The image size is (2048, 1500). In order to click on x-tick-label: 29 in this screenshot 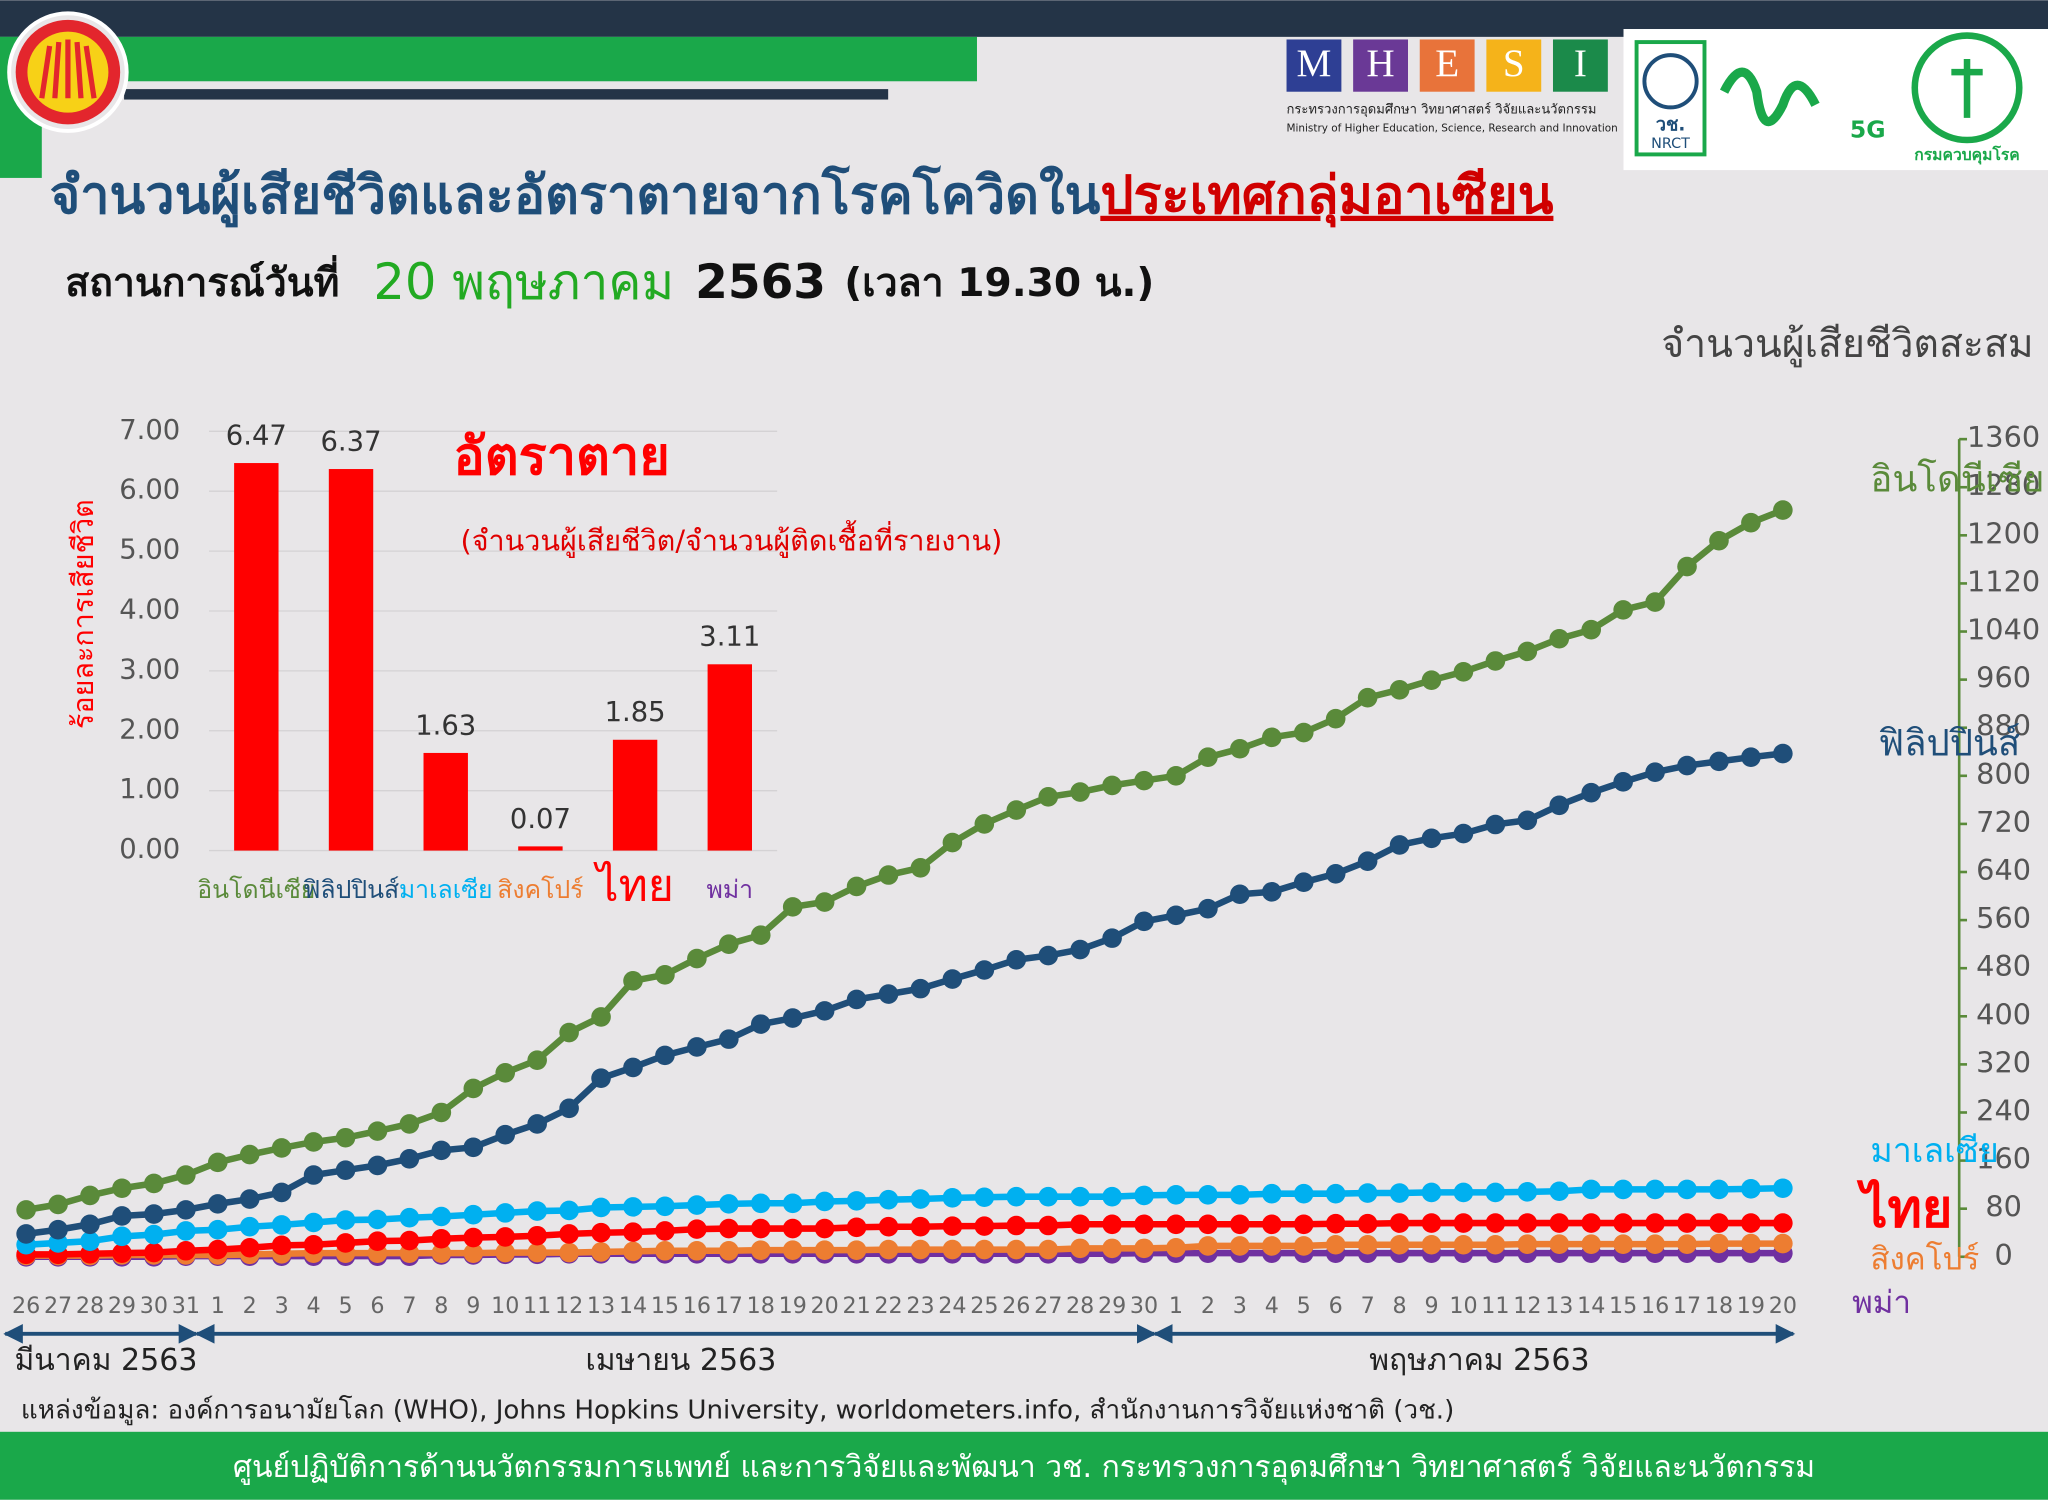, I will do `click(1112, 1306)`.